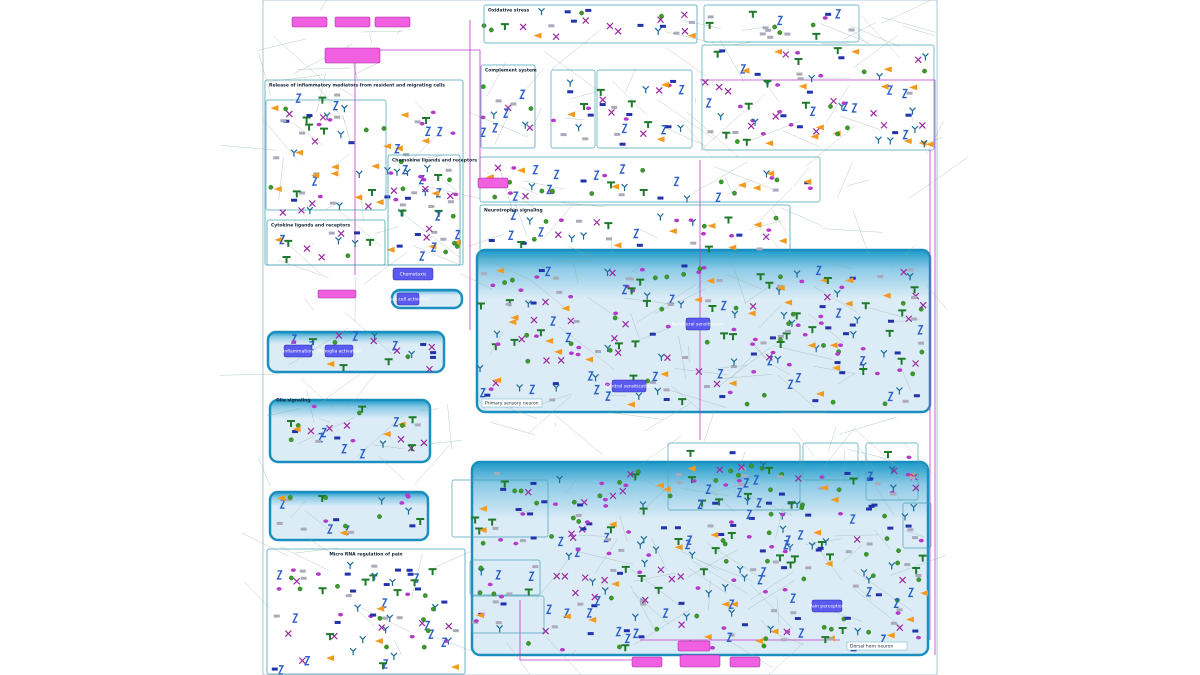 This screenshot has height=675, width=1200. Describe the element at coordinates (326, 242) in the screenshot. I see `panel` at that location.